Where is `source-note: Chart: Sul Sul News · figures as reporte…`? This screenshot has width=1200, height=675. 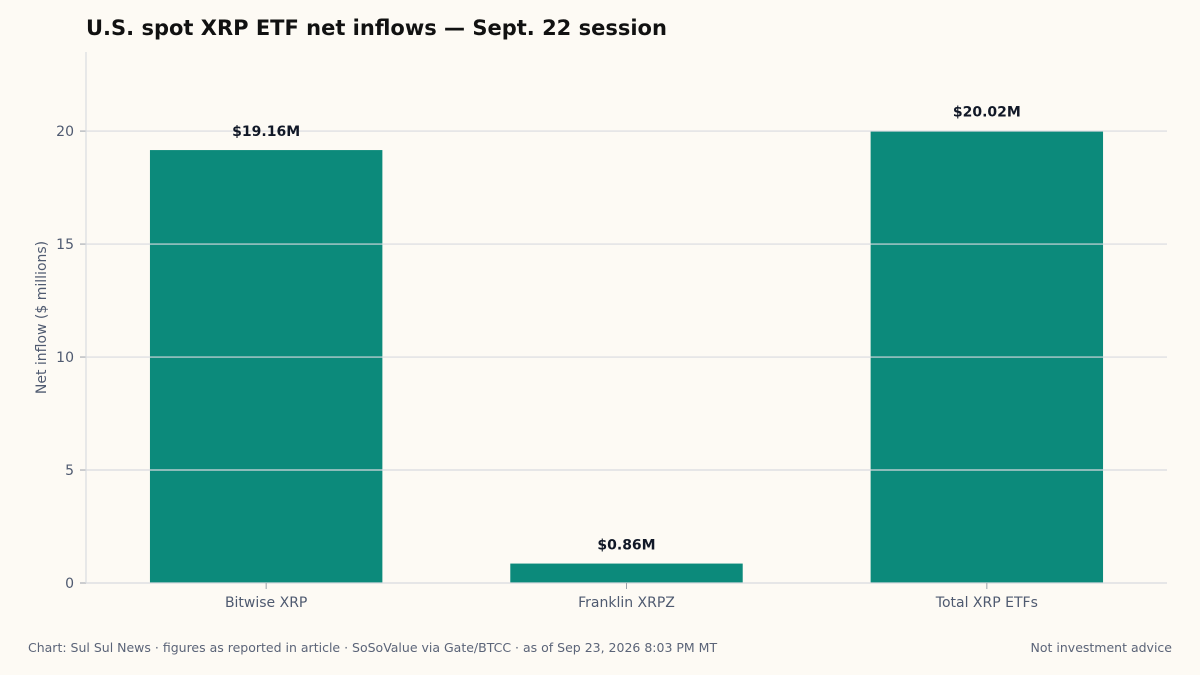 source-note: Chart: Sul Sul News · figures as reporte… is located at coordinates (373, 647).